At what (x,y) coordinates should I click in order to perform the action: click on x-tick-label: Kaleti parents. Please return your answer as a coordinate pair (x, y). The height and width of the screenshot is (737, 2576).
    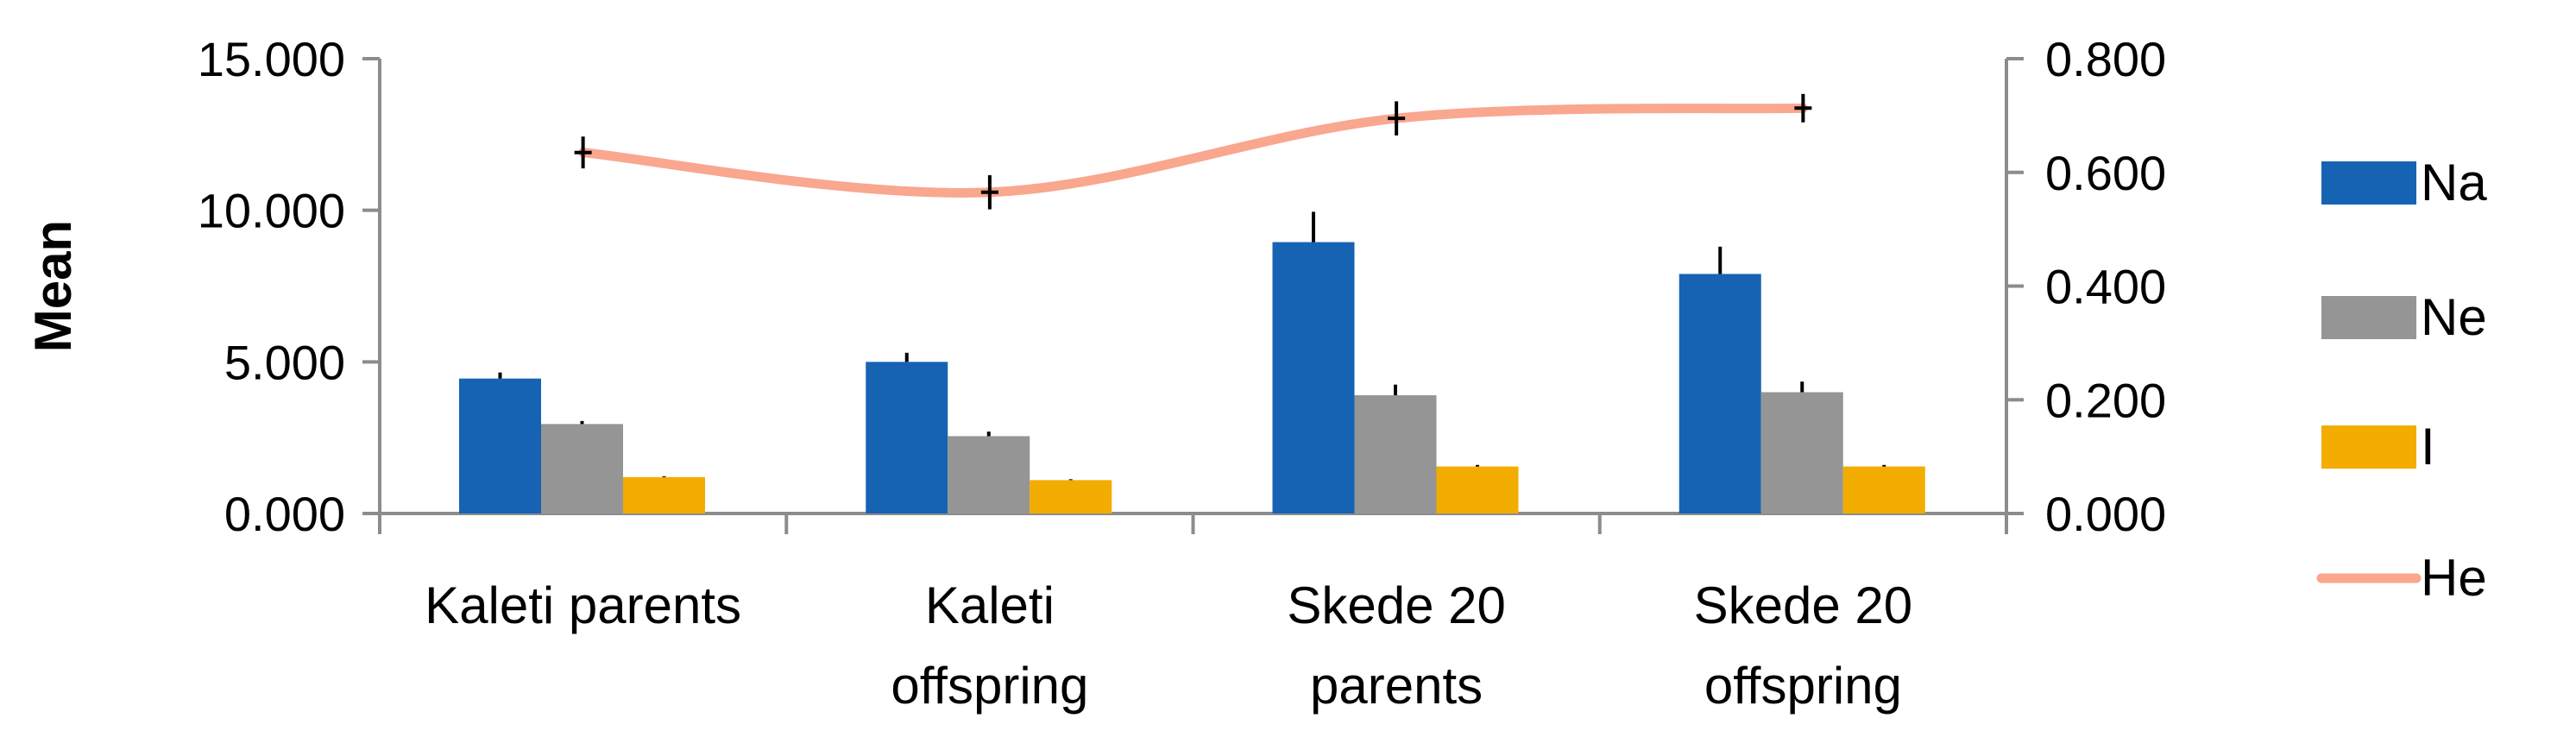
    Looking at the image, I should click on (583, 605).